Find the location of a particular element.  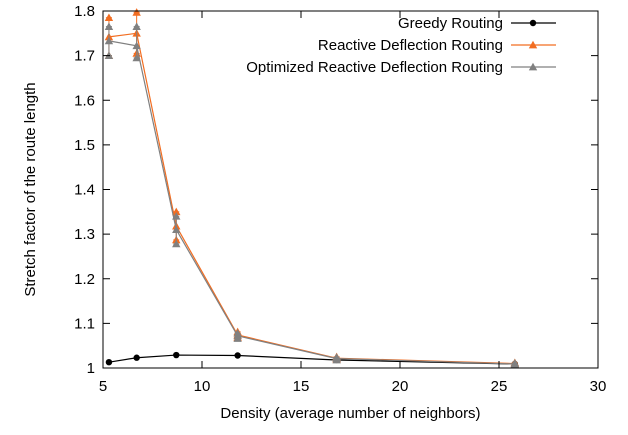

y-tick-label: 1.2 is located at coordinates (84, 279).